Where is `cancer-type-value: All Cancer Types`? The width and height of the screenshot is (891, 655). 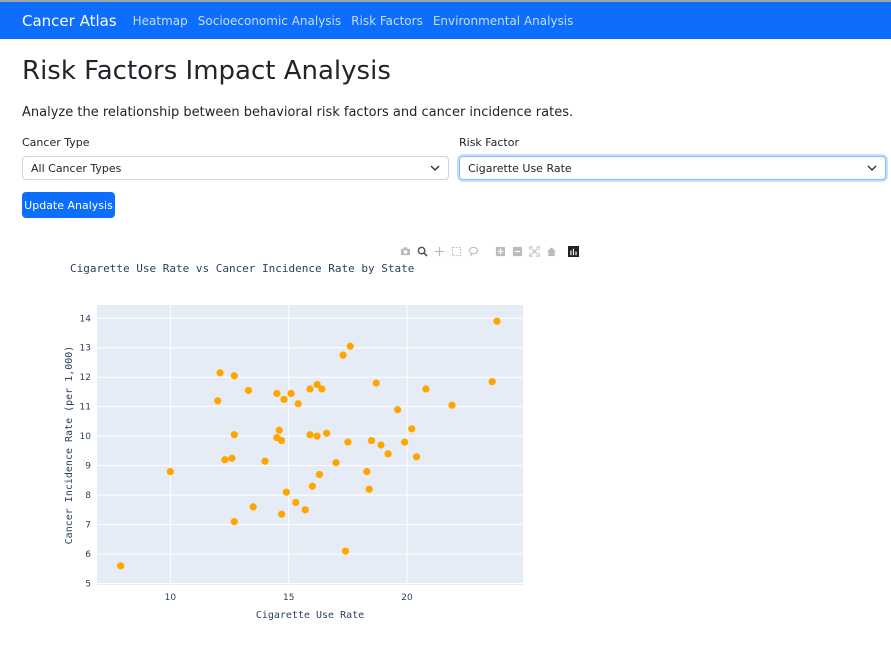 cancer-type-value: All Cancer Types is located at coordinates (76, 168).